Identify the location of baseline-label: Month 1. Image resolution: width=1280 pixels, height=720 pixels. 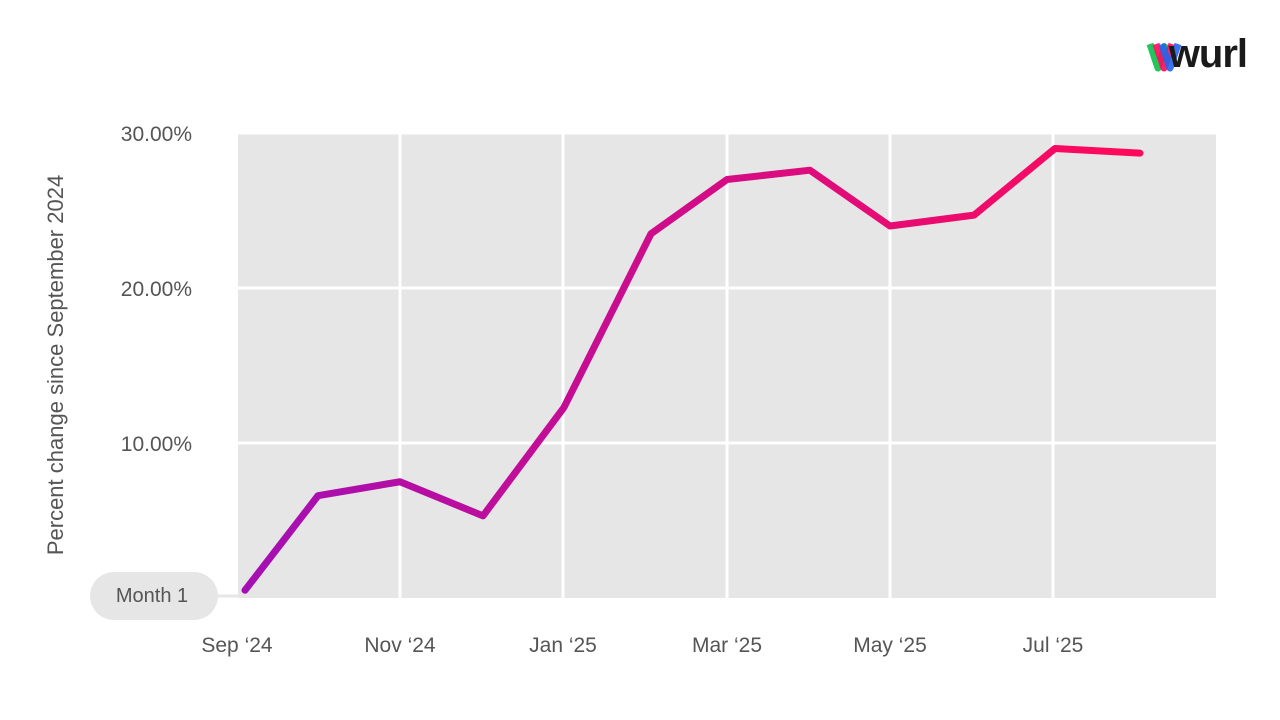
(152, 596).